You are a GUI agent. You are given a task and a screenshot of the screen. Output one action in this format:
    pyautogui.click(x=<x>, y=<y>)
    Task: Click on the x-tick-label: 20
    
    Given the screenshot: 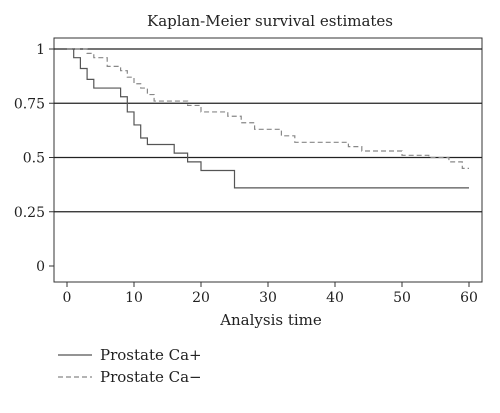 What is the action you would take?
    pyautogui.click(x=201, y=298)
    